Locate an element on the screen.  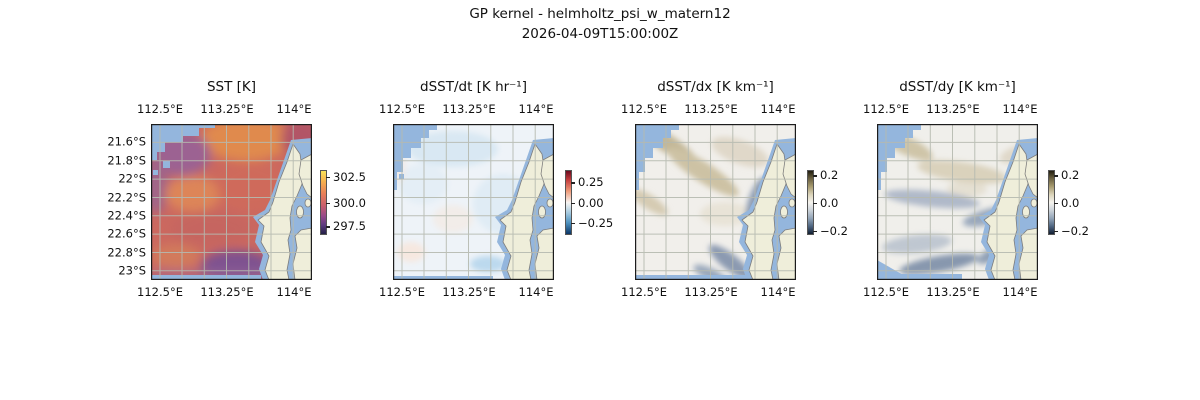
panel-title-dsst-dt: dSST/dt [K hr⁻¹] is located at coordinates (473, 87).